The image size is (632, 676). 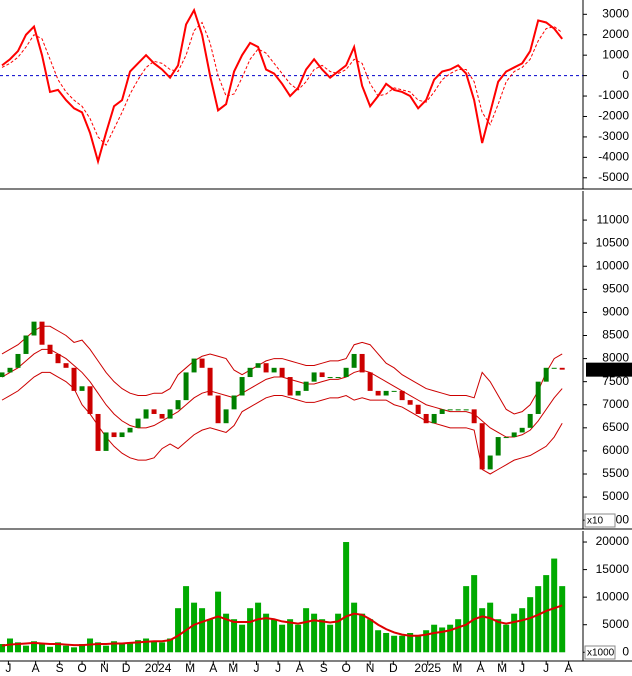 I want to click on unit-label: x1000, so click(x=601, y=653).